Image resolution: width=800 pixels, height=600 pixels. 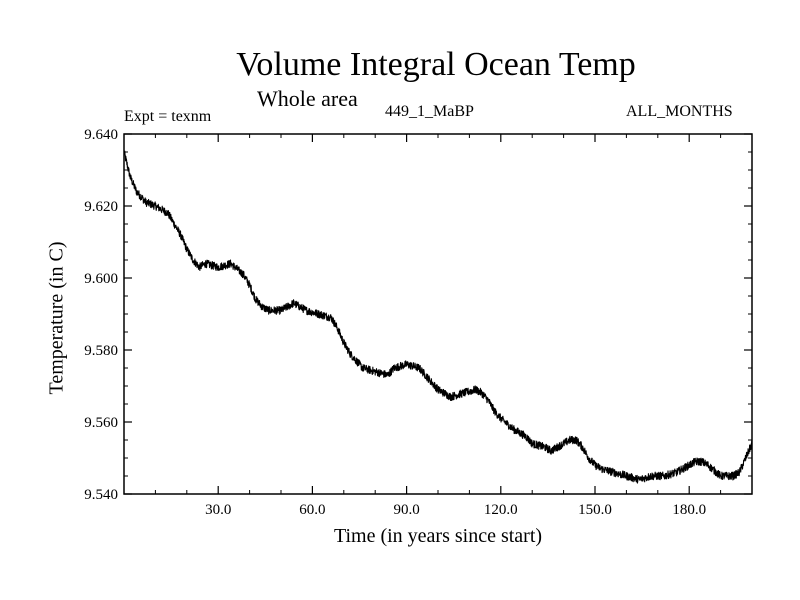 What do you see at coordinates (101, 135) in the screenshot?
I see `y-tick-label: 9.640` at bounding box center [101, 135].